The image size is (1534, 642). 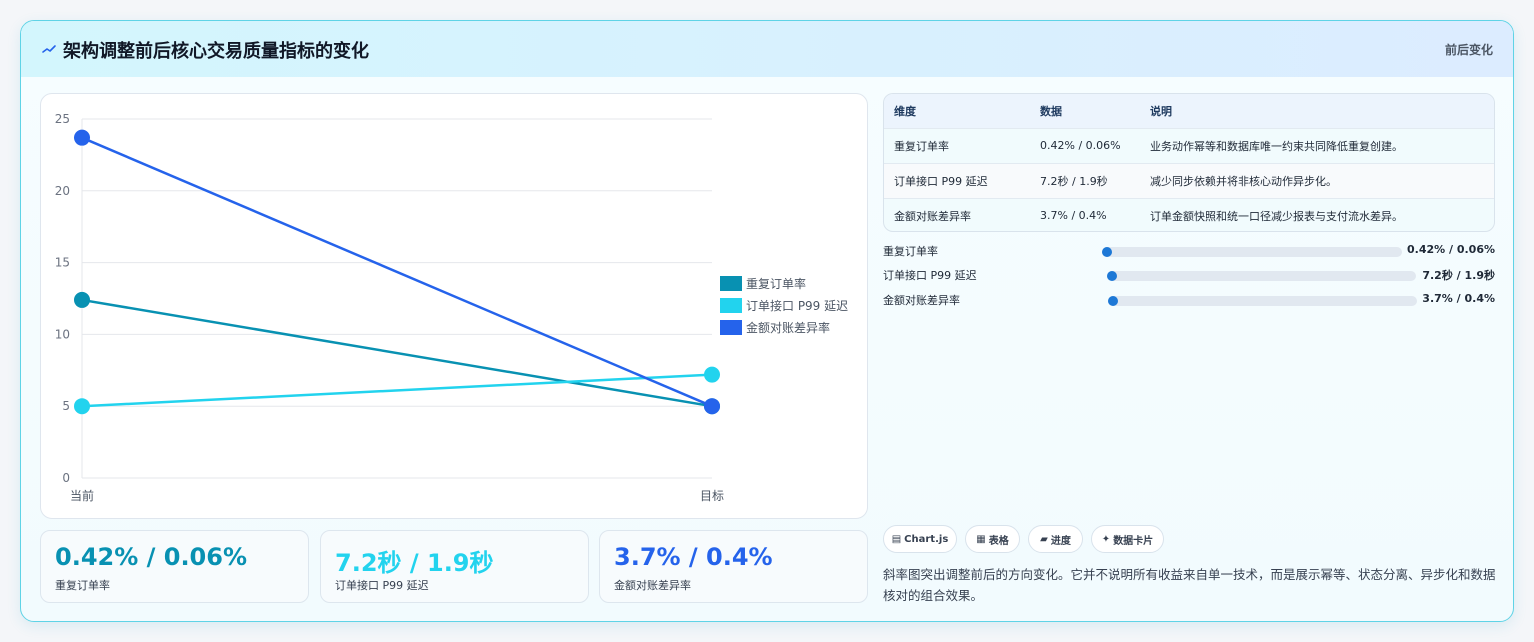 I want to click on table-icon: ▦, so click(x=981, y=539).